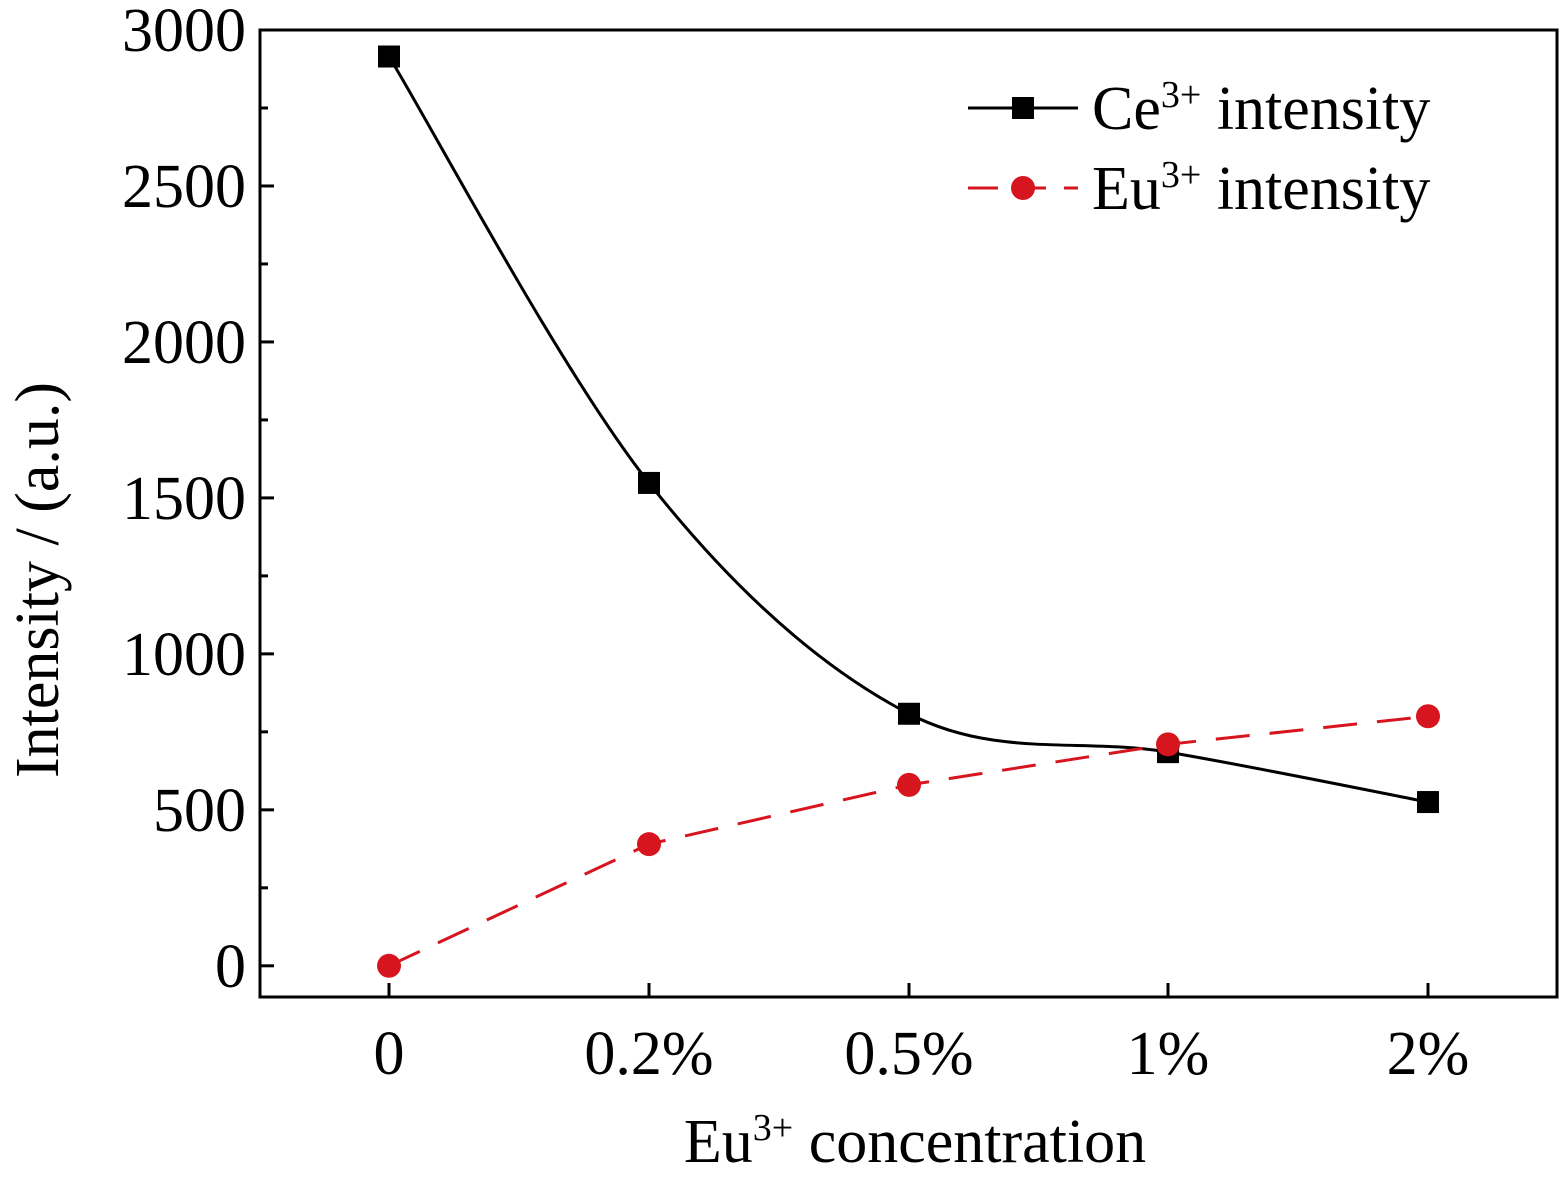 The width and height of the screenshot is (1561, 1186). What do you see at coordinates (184, 187) in the screenshot?
I see `y-tick-label: 2500` at bounding box center [184, 187].